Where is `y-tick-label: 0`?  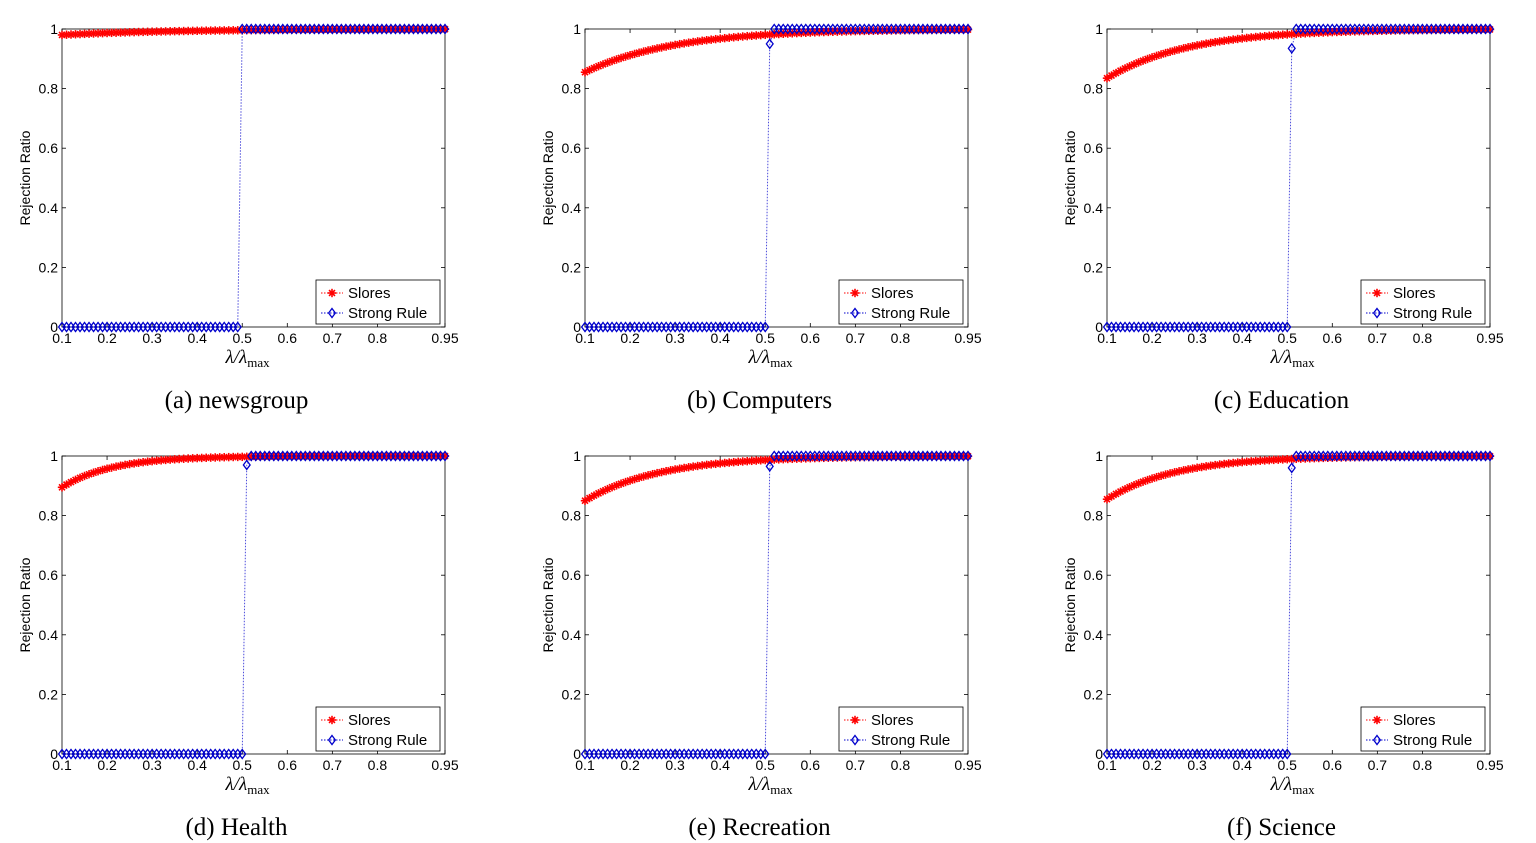
y-tick-label: 0 is located at coordinates (54, 327).